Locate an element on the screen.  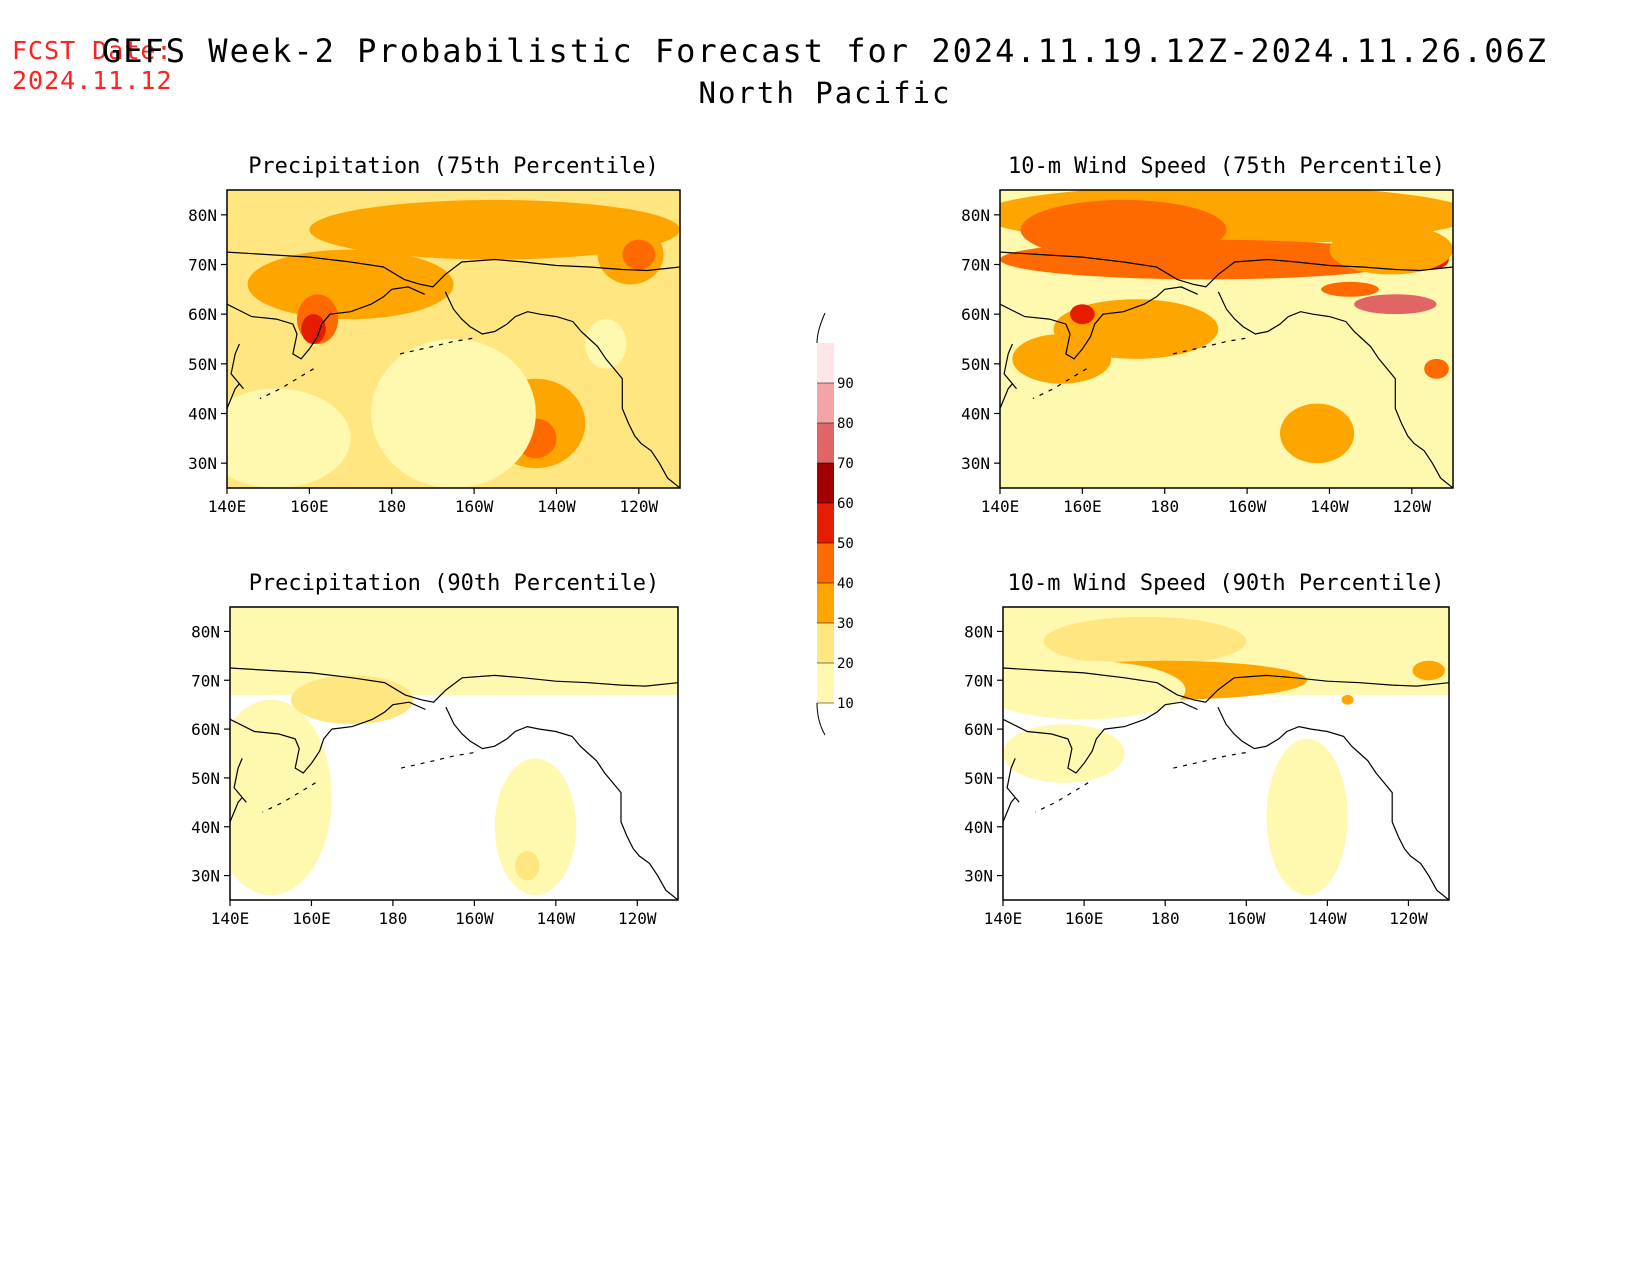
panel-title: Precipitation (75th Percentile) is located at coordinates (453, 166).